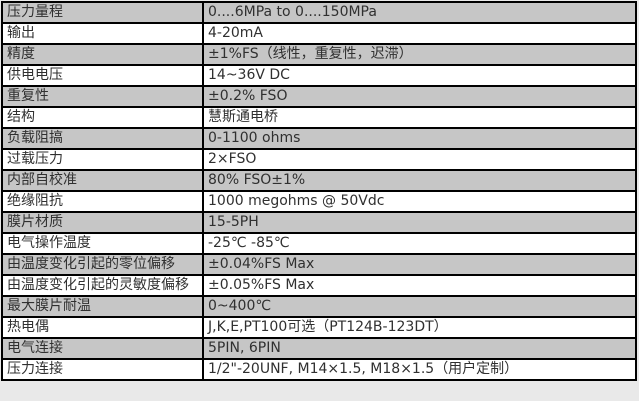 This screenshot has height=401, width=639. What do you see at coordinates (419, 264) in the screenshot?
I see `value-cell: ±0.04%FS Max` at bounding box center [419, 264].